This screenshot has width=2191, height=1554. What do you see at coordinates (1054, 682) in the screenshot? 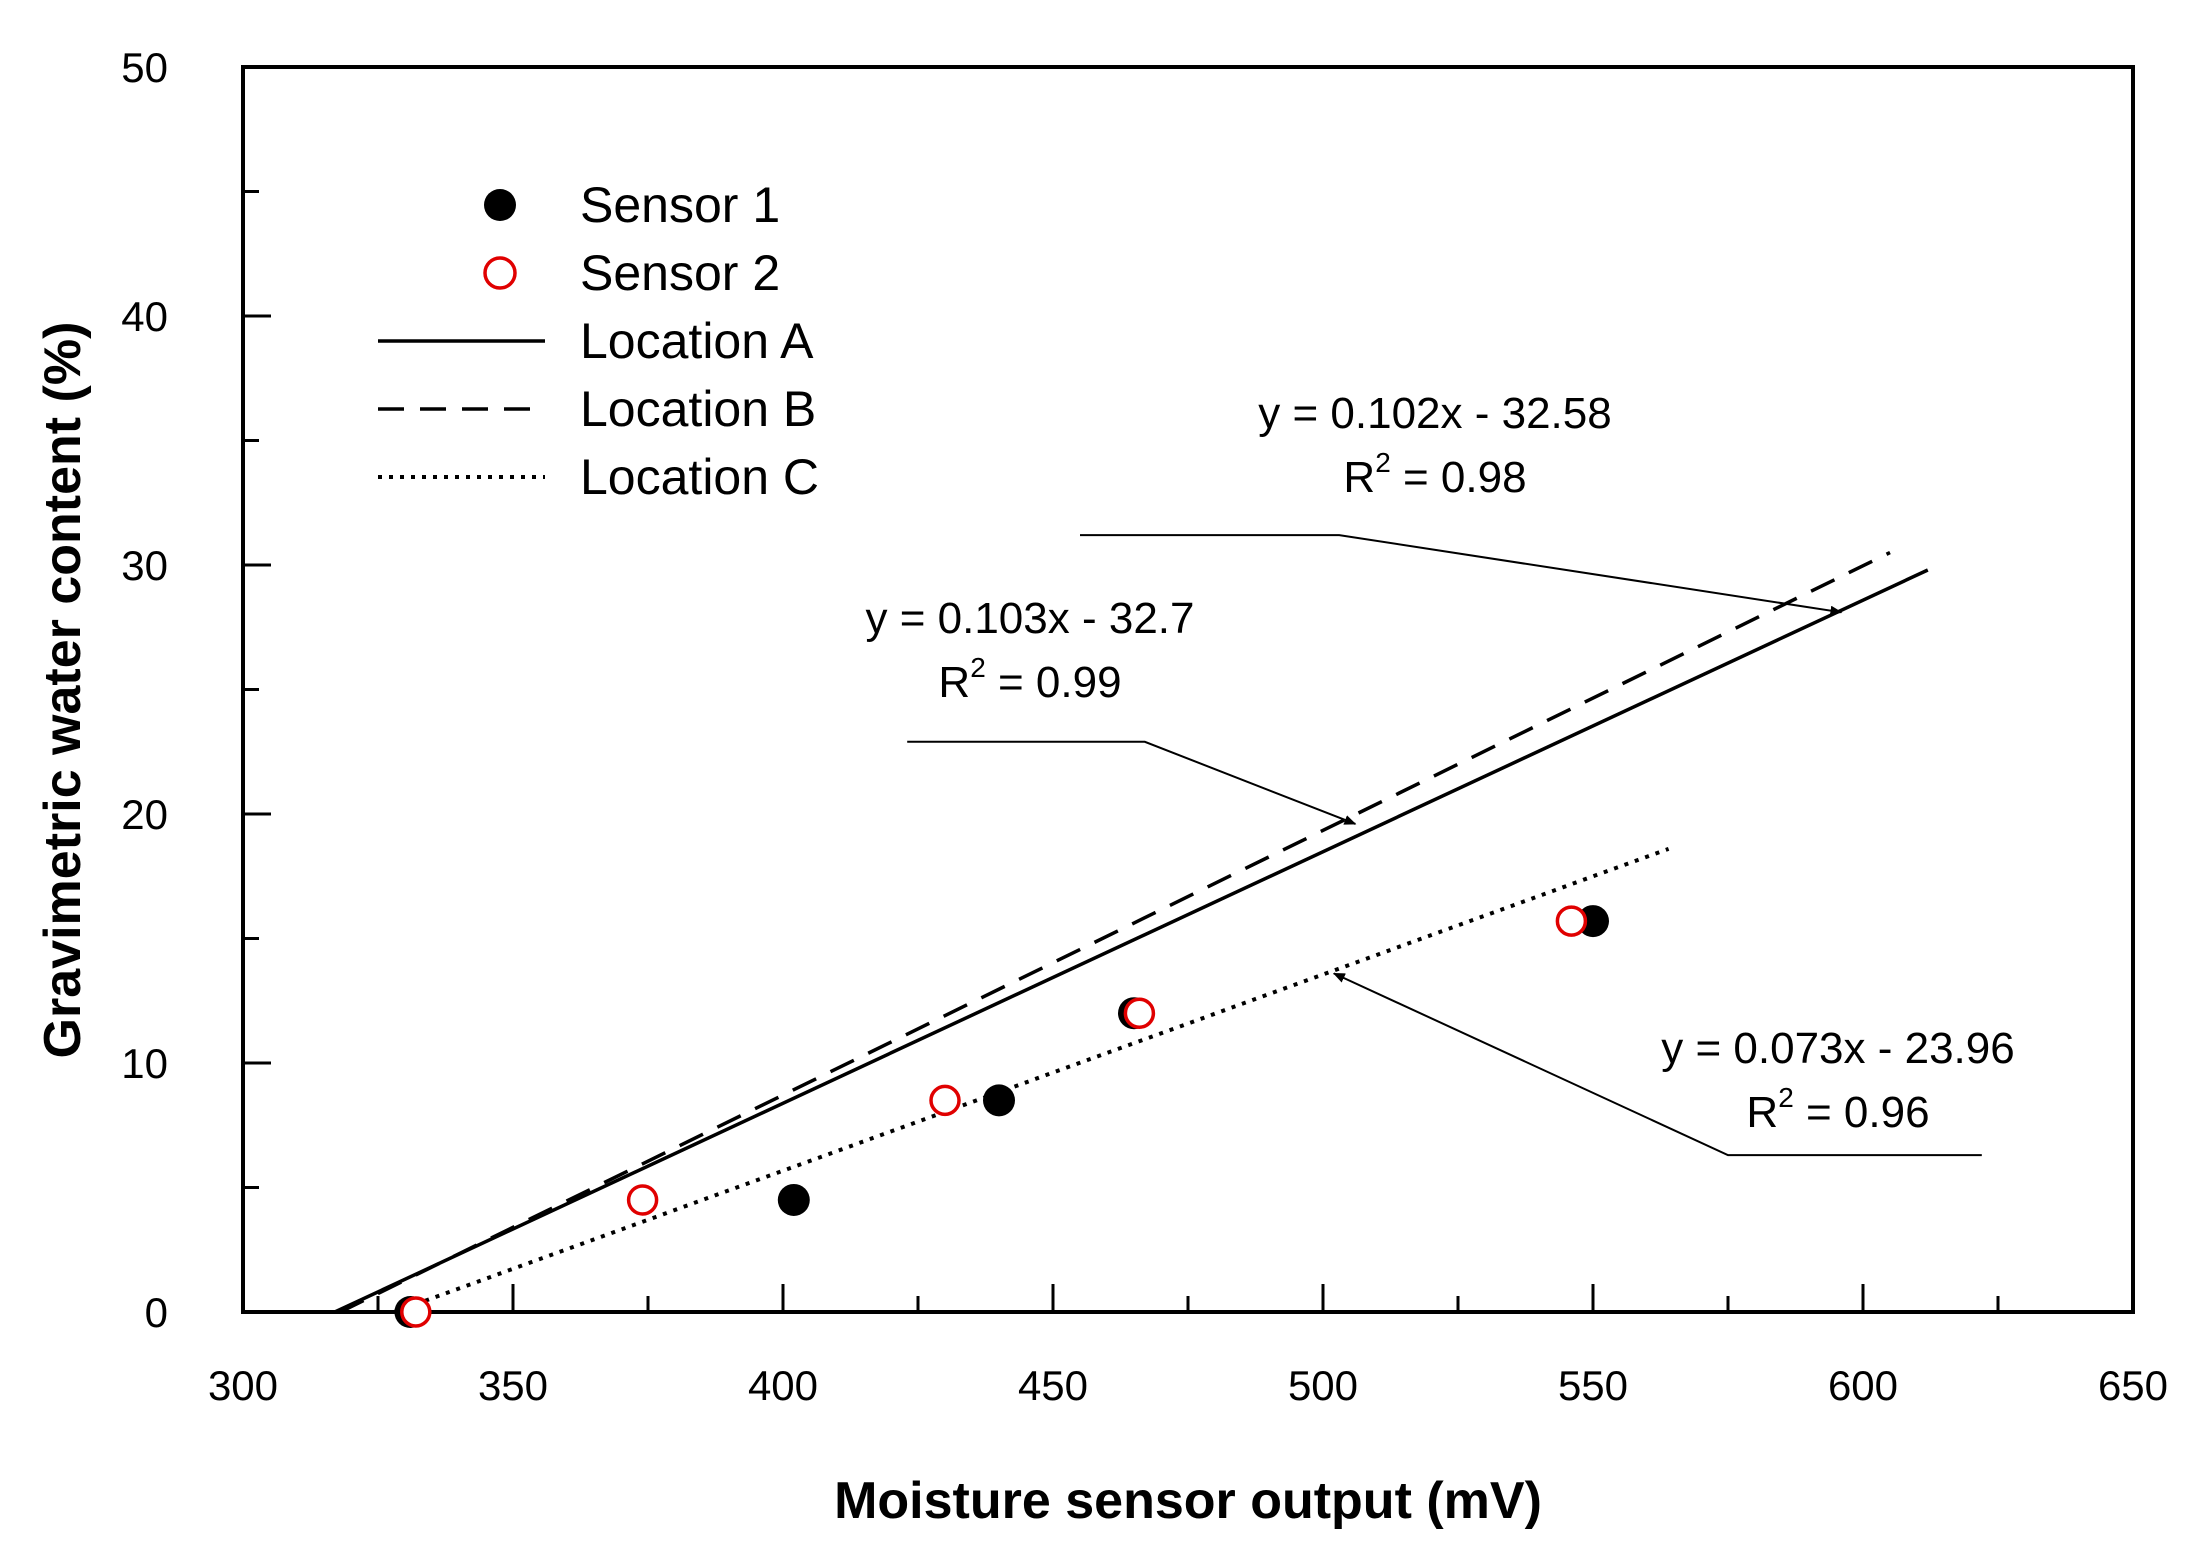
I see `r-squared-value: = 0.99` at bounding box center [1054, 682].